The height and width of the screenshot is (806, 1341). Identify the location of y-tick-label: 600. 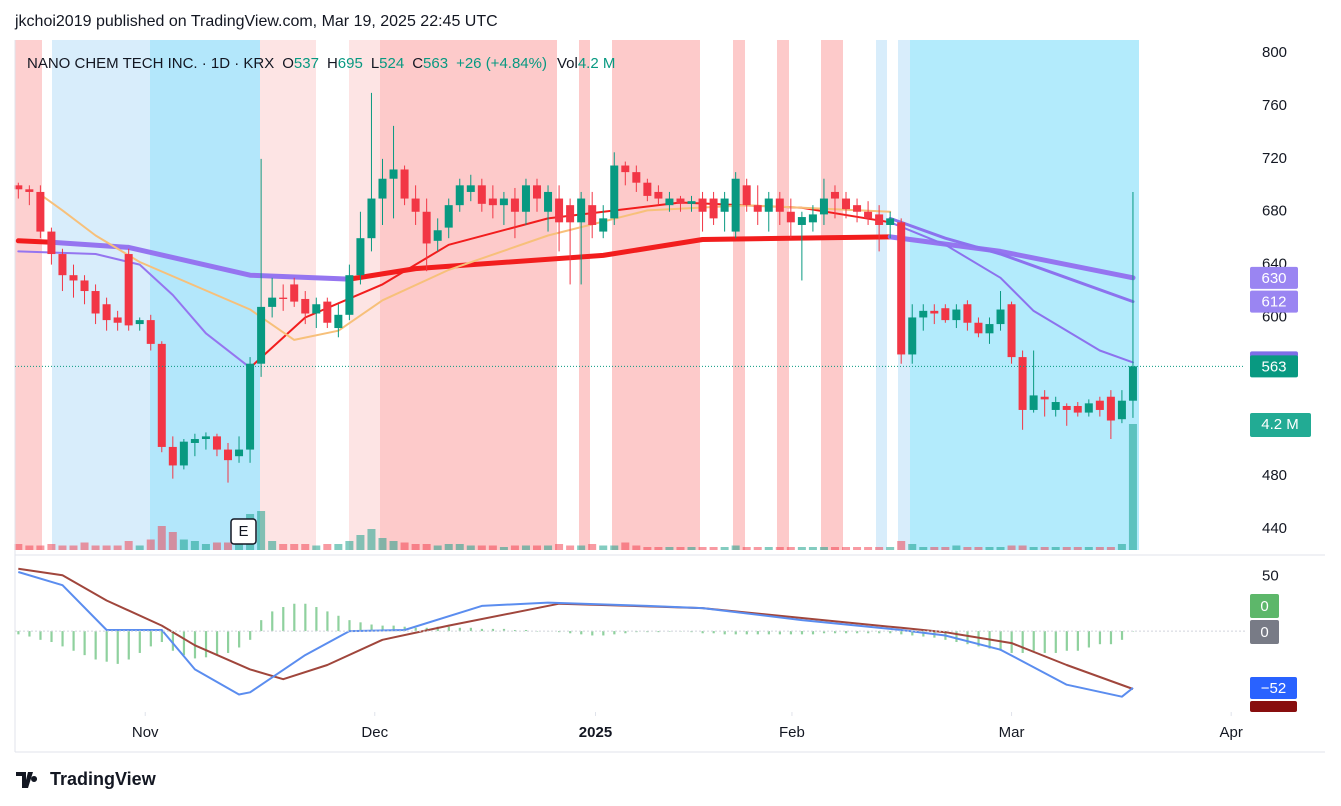
(1274, 316).